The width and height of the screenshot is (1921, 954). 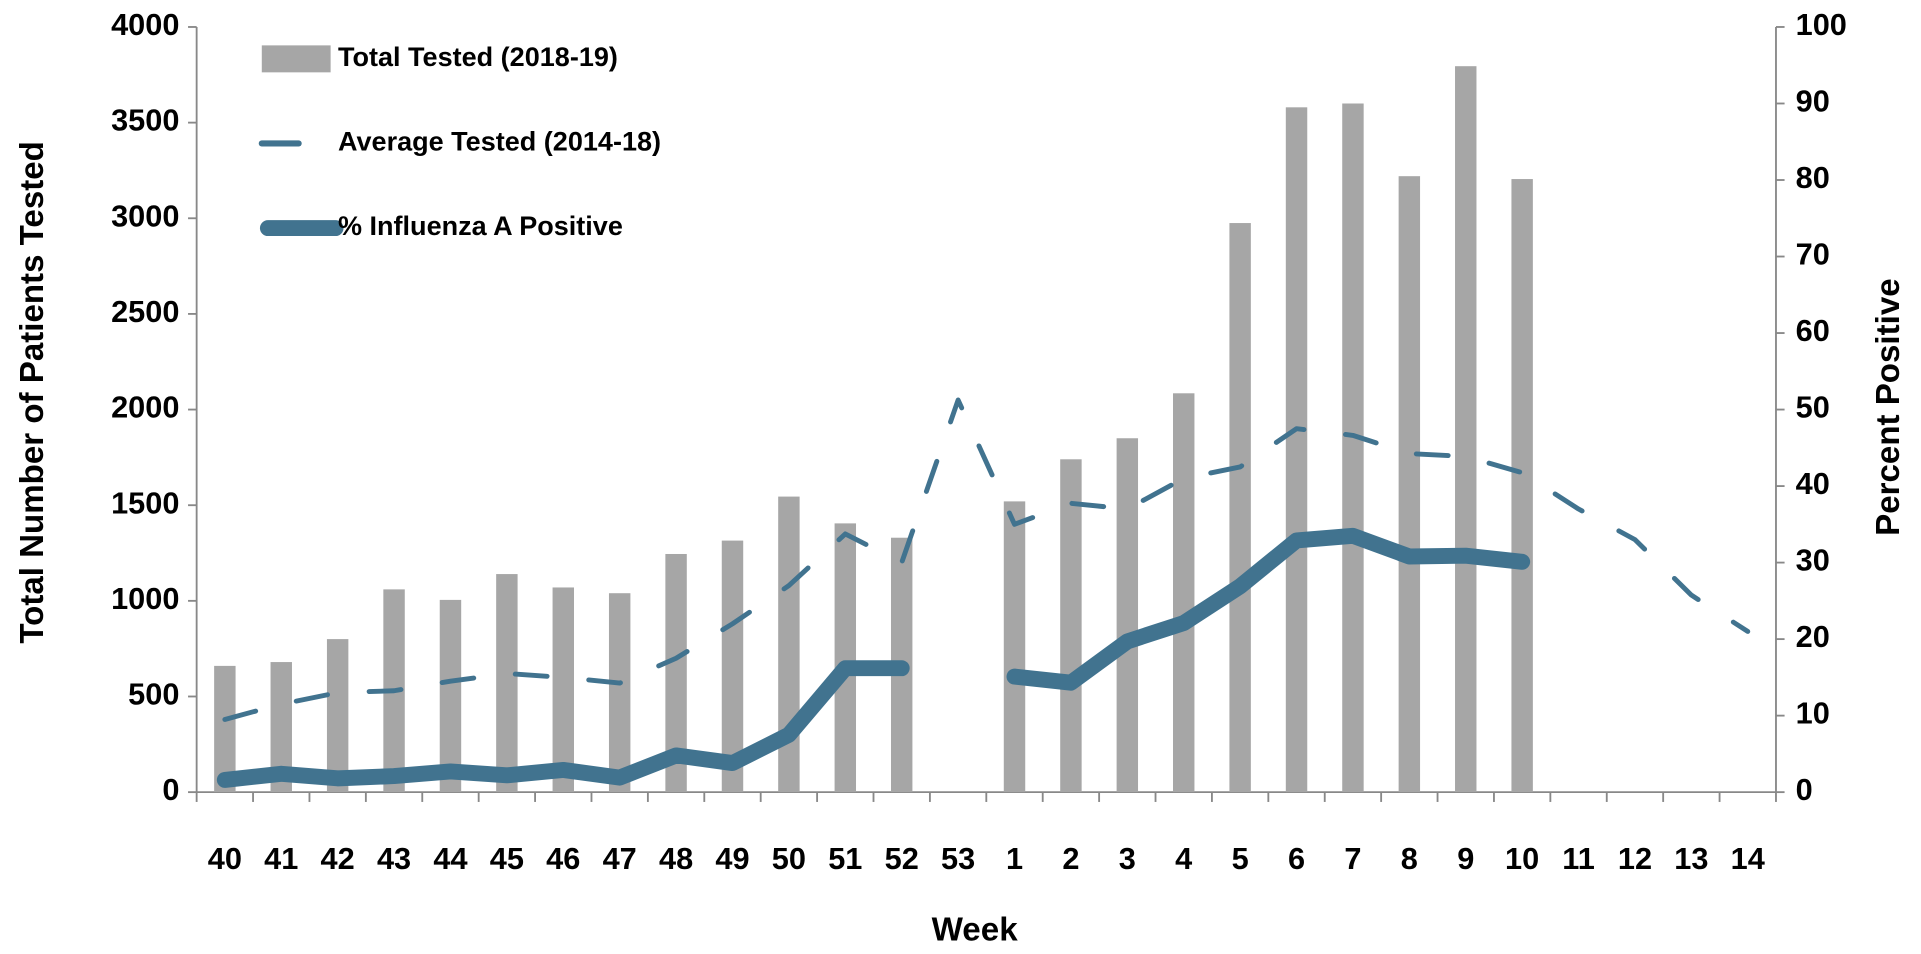 I want to click on y2-tick-label: 90, so click(x=1813, y=101).